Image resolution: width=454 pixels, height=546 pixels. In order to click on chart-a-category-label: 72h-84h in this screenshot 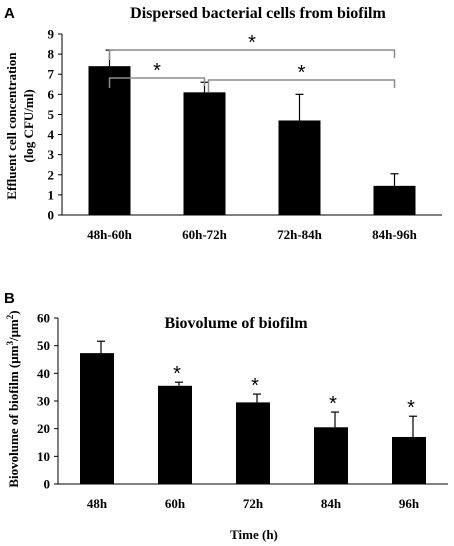, I will do `click(300, 234)`.